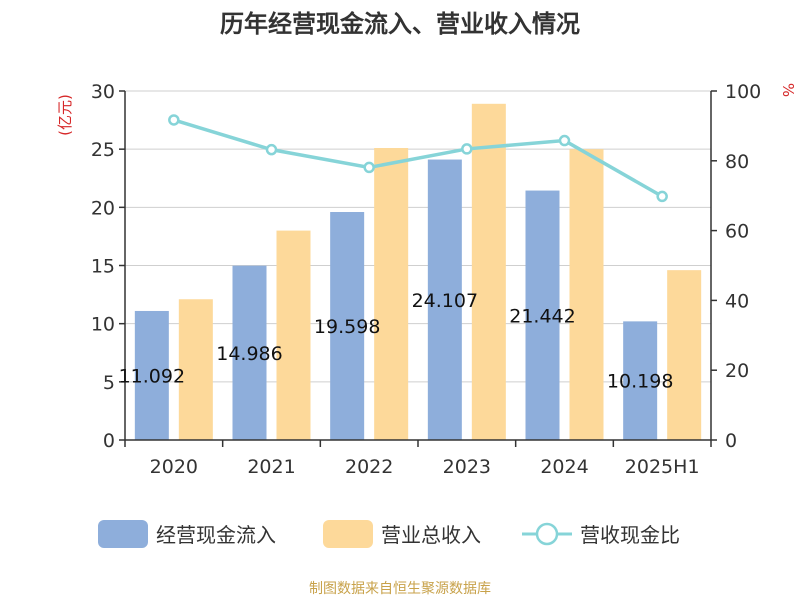 This screenshot has height=600, width=800. I want to click on y-left-tick-label: 15, so click(103, 267).